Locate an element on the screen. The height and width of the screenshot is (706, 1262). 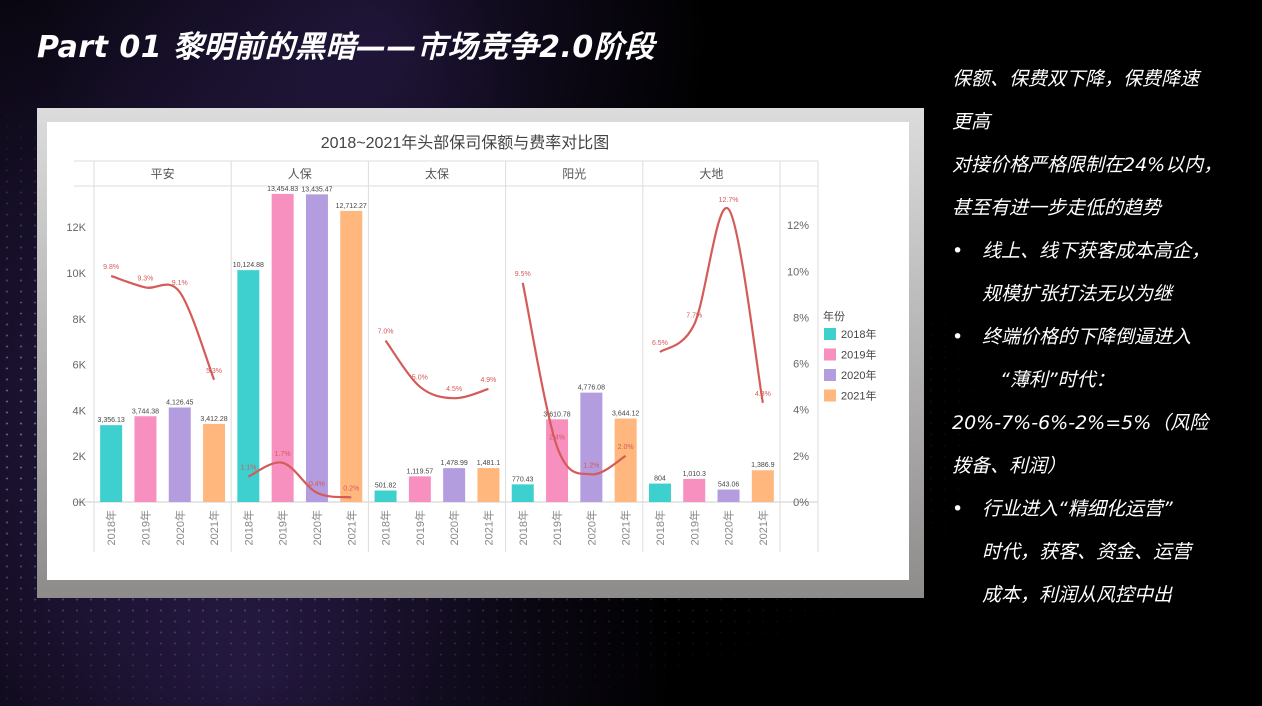
bar-value-label: 1,478.99 is located at coordinates (454, 463).